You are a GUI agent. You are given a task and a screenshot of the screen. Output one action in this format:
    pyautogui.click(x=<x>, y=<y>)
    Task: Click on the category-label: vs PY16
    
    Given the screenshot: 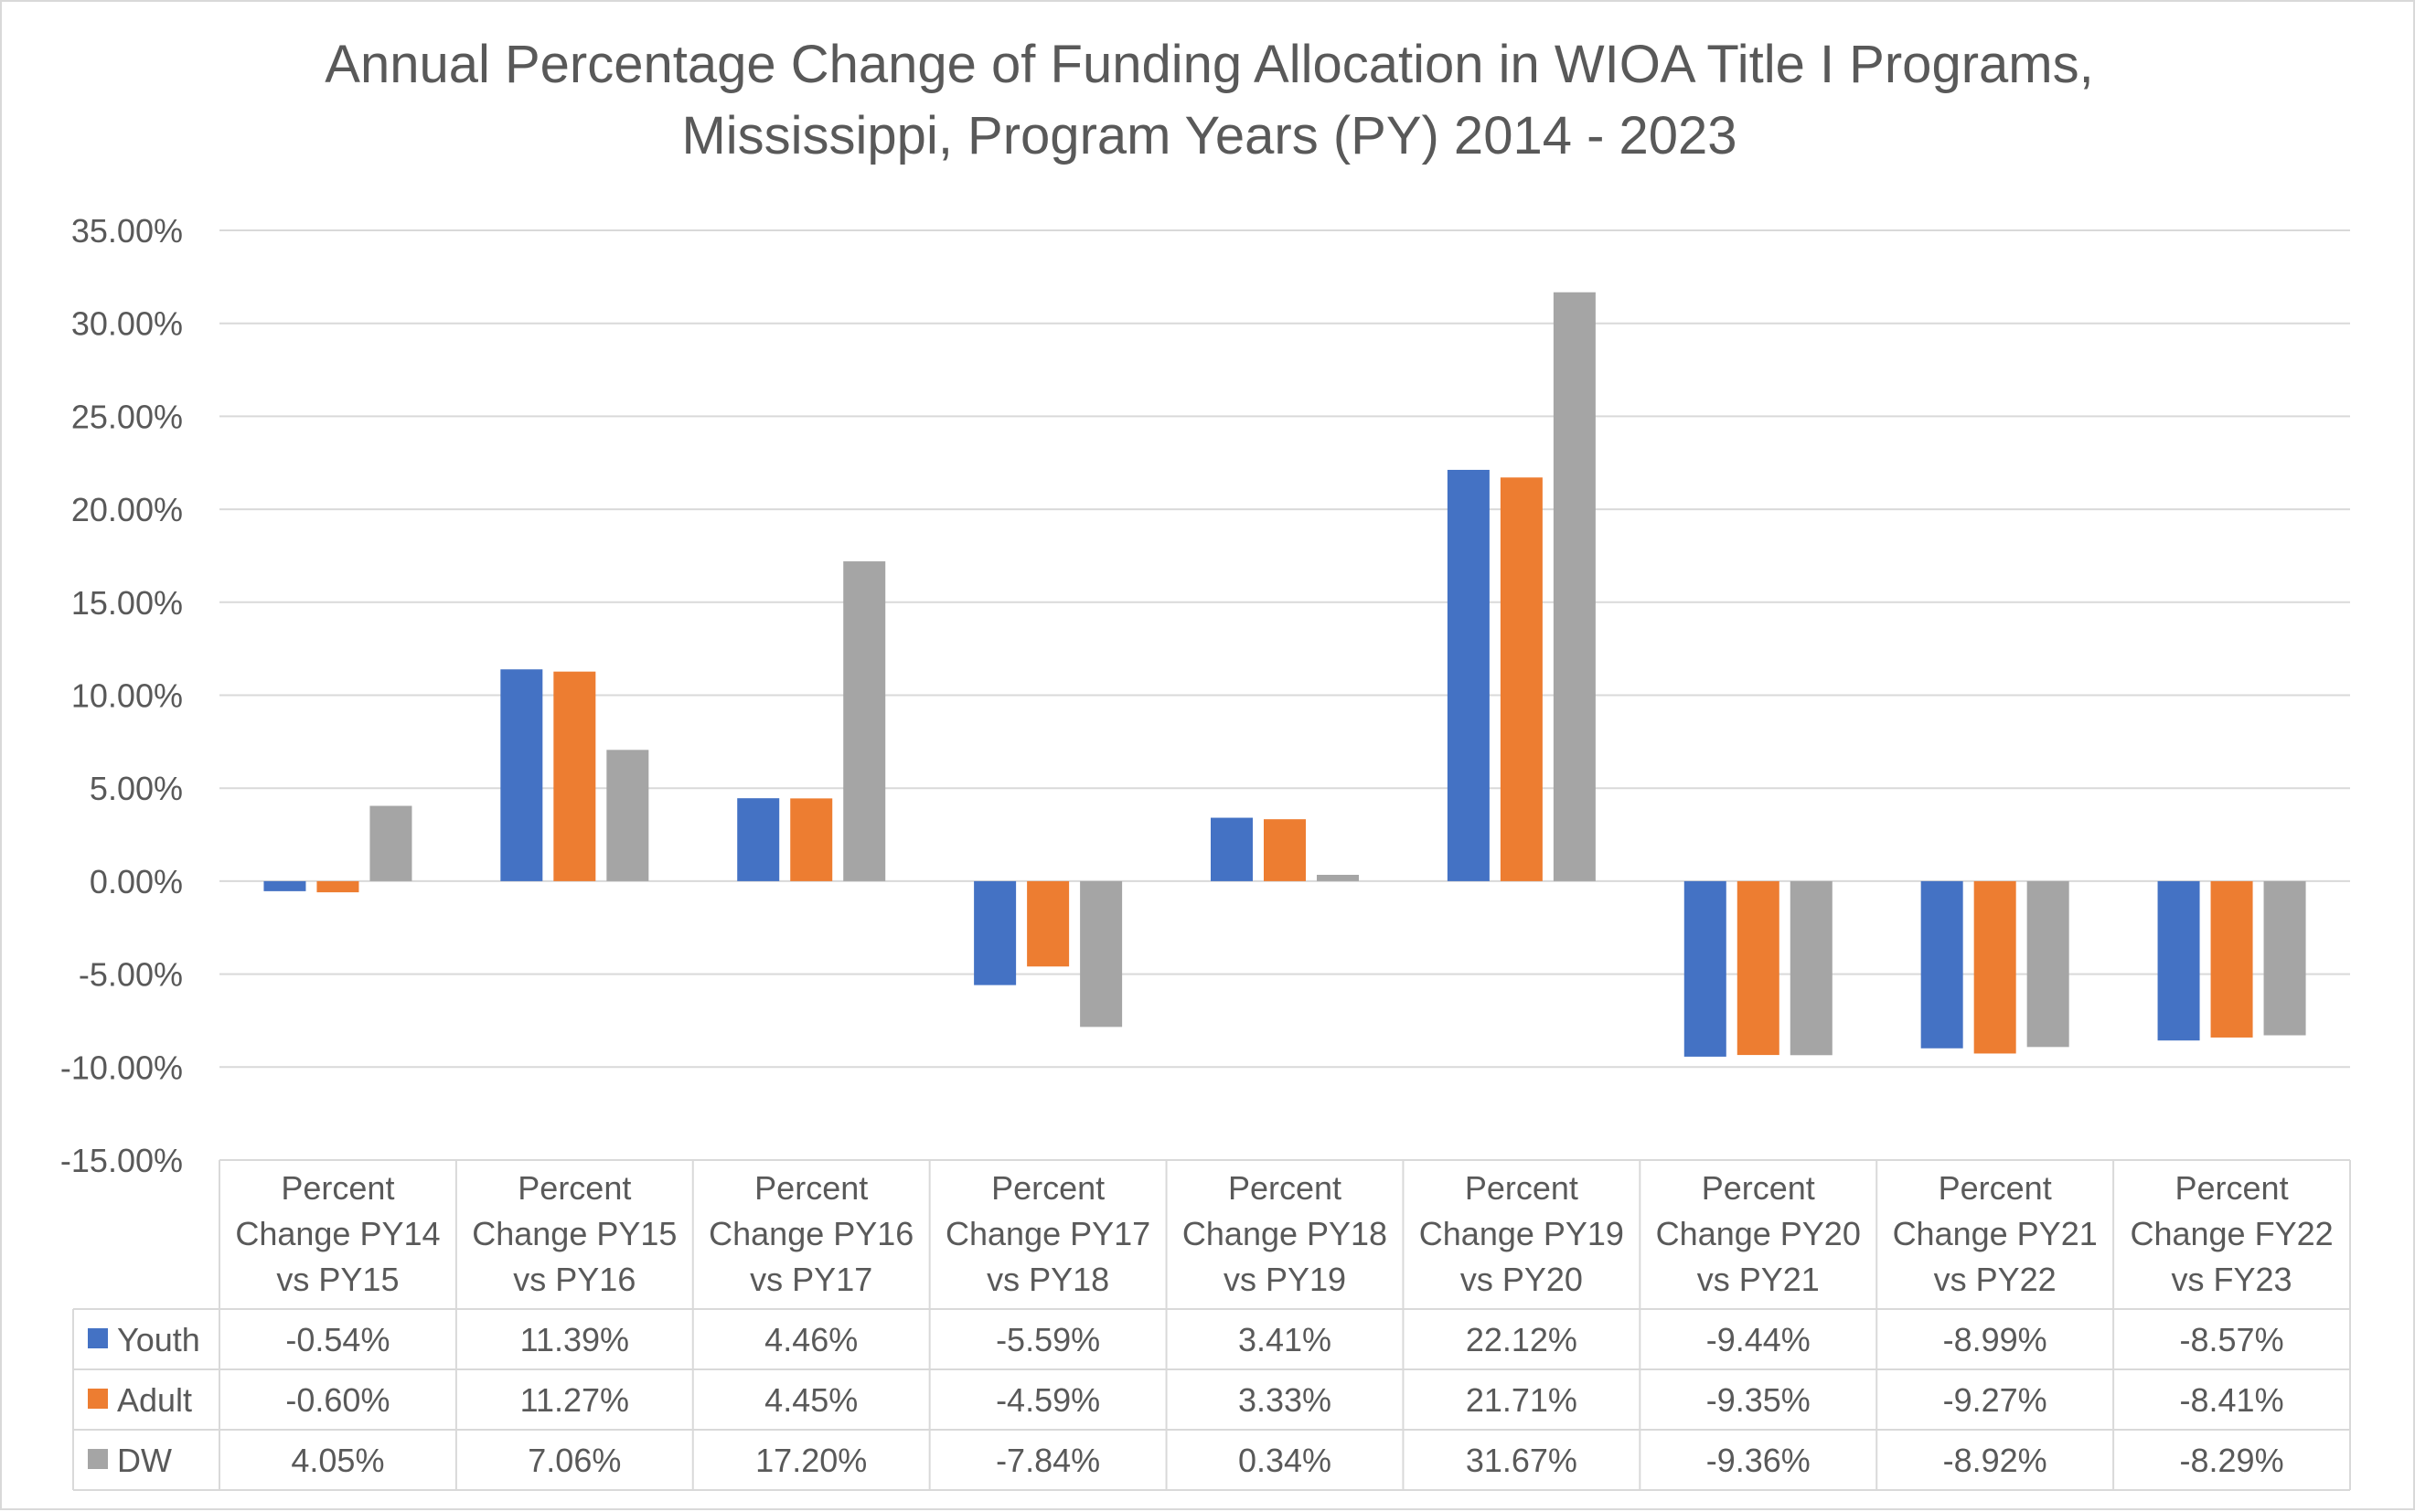 What is the action you would take?
    pyautogui.click(x=575, y=1279)
    